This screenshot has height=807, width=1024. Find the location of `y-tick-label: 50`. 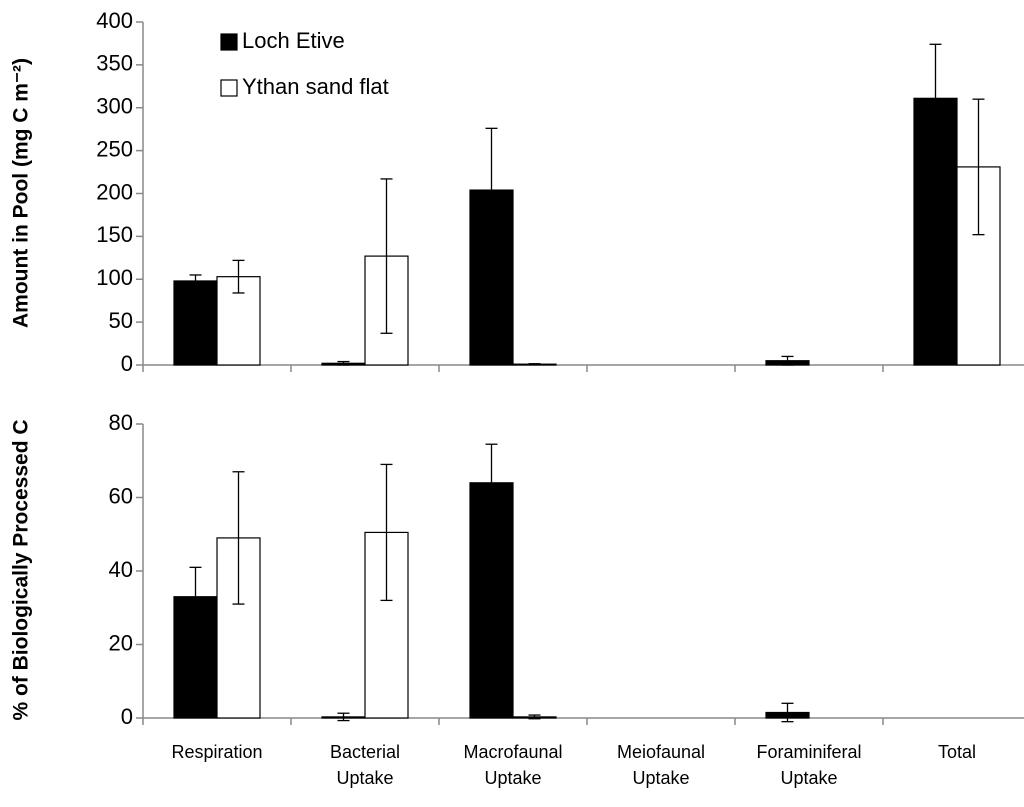

y-tick-label: 50 is located at coordinates (121, 320).